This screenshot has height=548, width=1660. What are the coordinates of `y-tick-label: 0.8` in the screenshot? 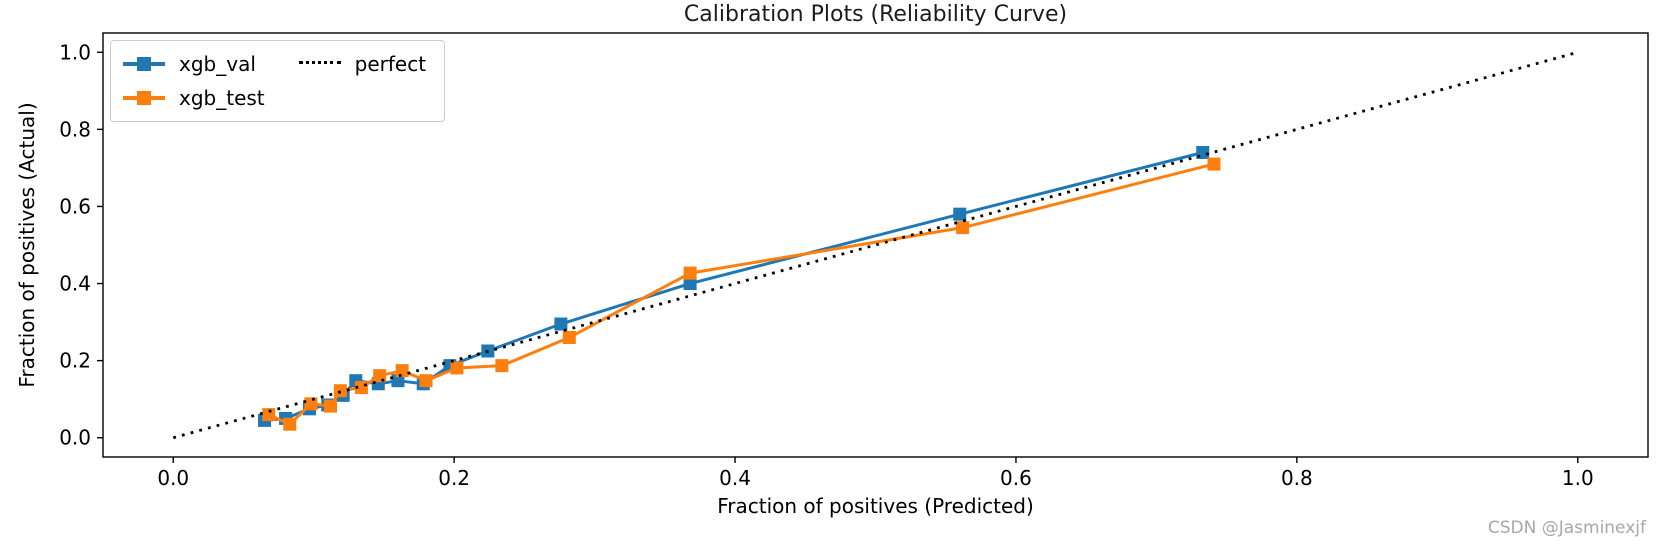 It's located at (75, 129).